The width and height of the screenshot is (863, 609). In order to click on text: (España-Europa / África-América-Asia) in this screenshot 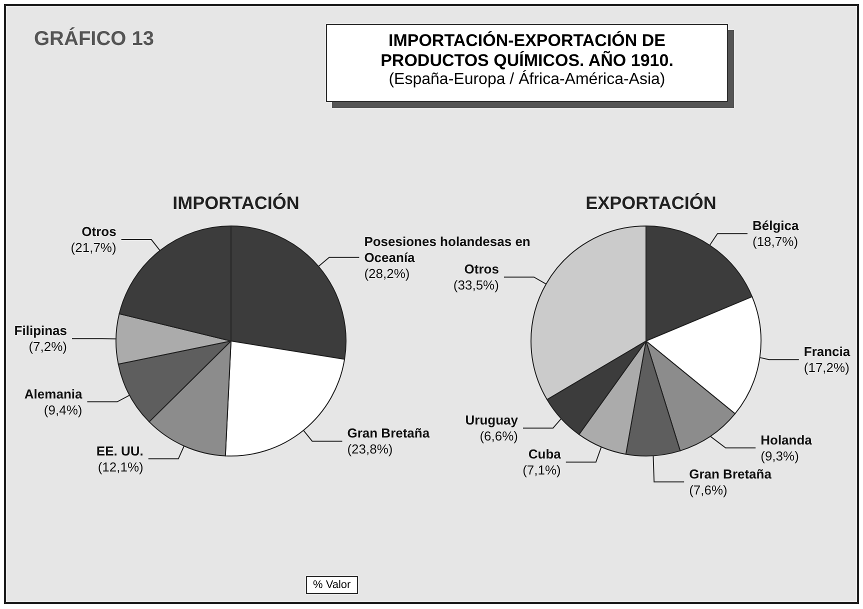, I will do `click(527, 80)`.